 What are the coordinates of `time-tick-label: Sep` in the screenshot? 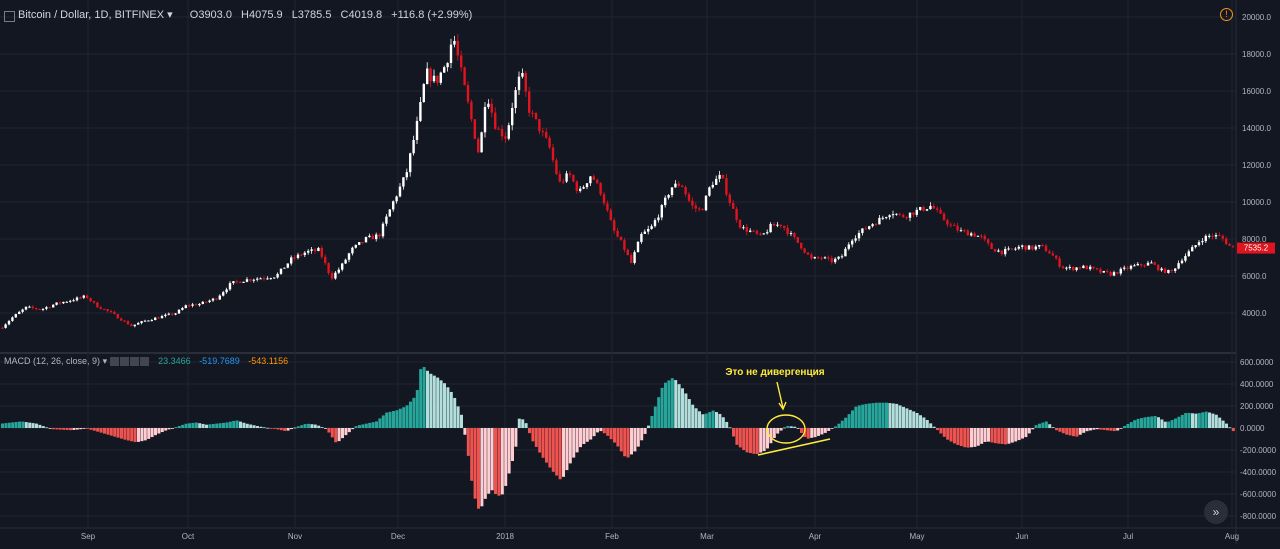 It's located at (88, 536).